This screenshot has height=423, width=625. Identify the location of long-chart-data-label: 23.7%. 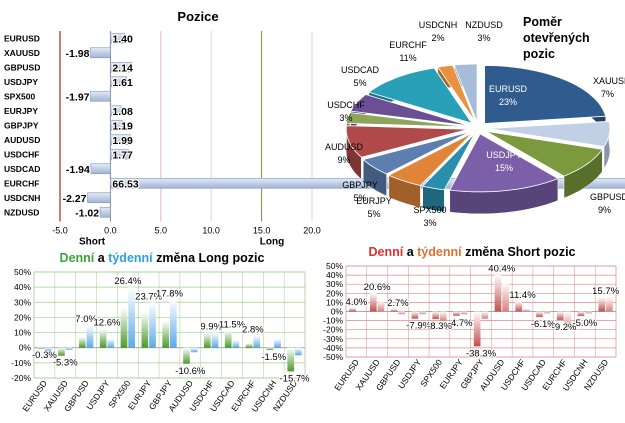
(148, 296).